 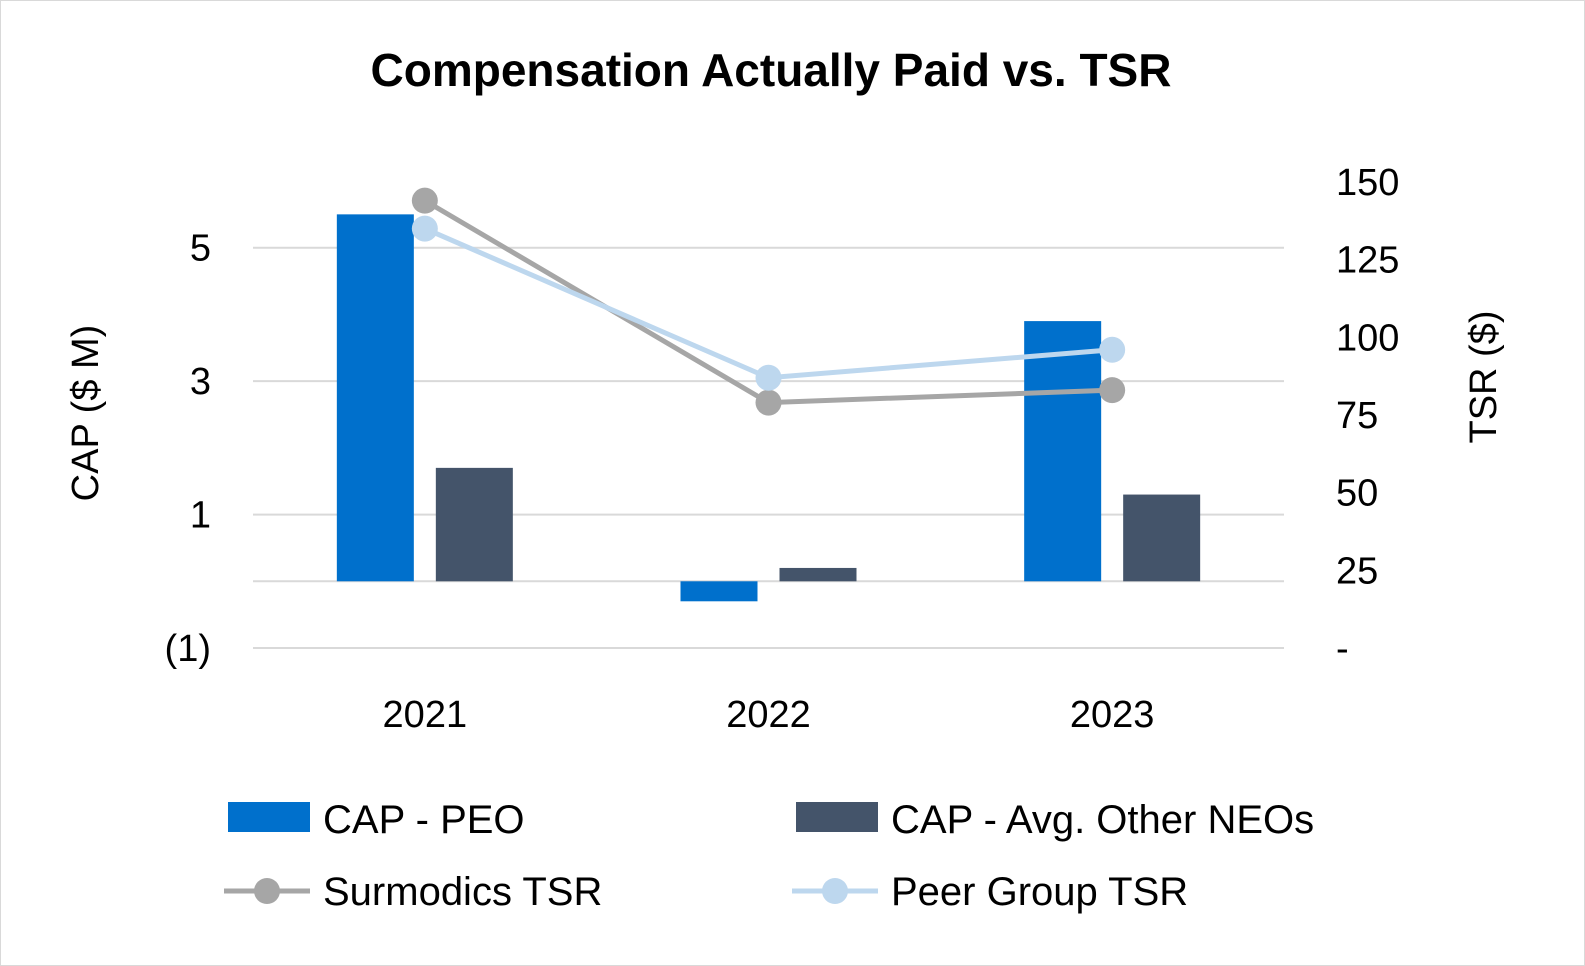 I want to click on point-surmodics-tsr-2022, so click(x=768, y=402).